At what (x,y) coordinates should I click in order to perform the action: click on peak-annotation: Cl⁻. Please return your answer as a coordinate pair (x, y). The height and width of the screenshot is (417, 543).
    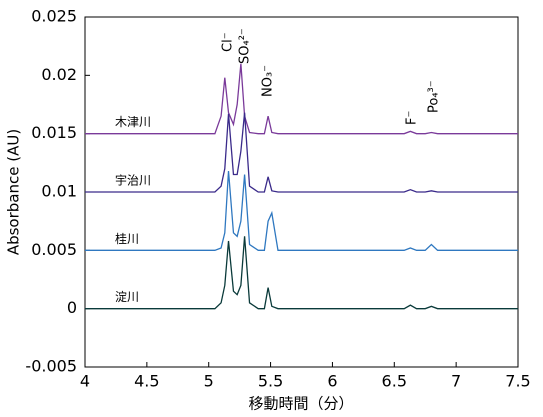
    Looking at the image, I should click on (228, 42).